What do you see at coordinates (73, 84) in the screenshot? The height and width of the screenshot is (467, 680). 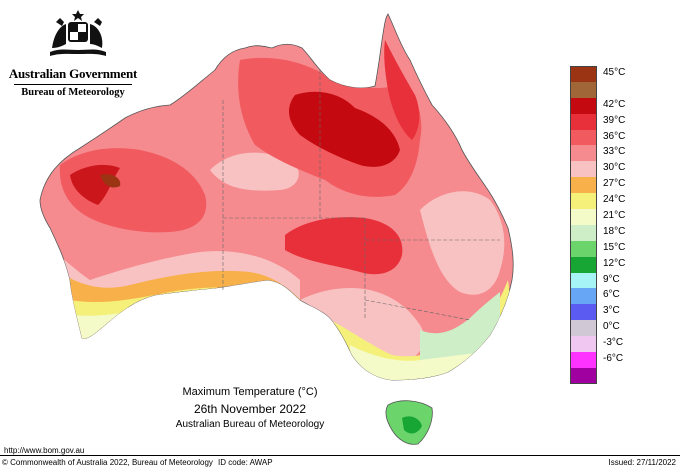 I see `logo-divider` at bounding box center [73, 84].